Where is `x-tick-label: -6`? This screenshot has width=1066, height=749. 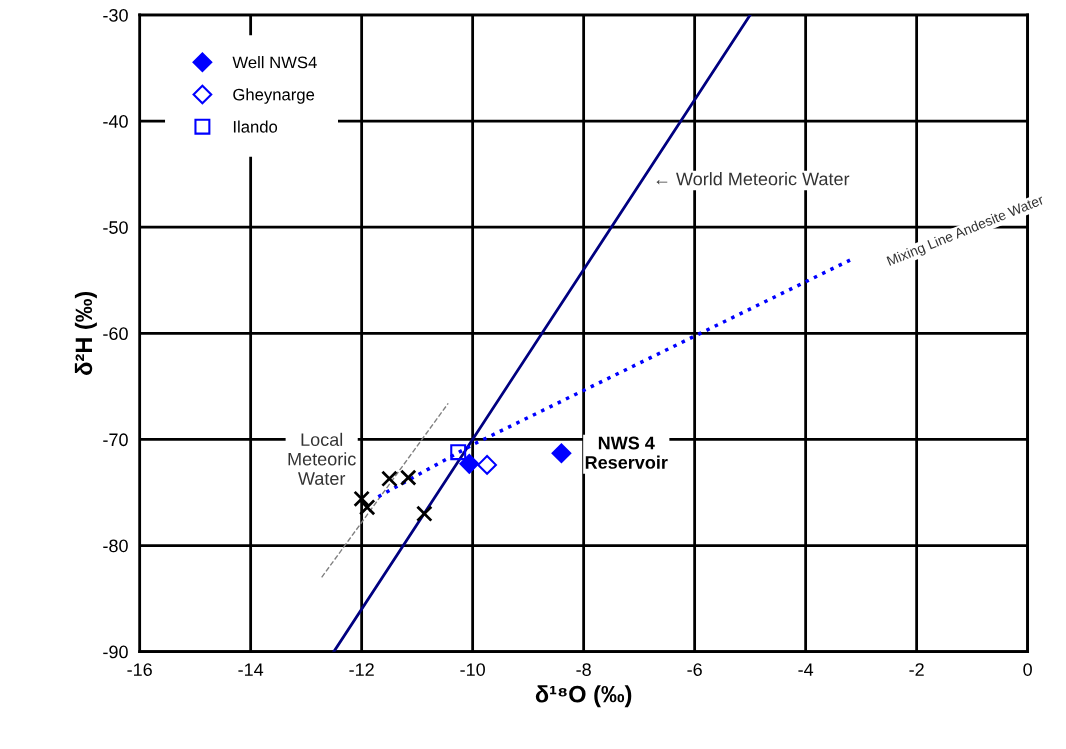
x-tick-label: -6 is located at coordinates (694, 669).